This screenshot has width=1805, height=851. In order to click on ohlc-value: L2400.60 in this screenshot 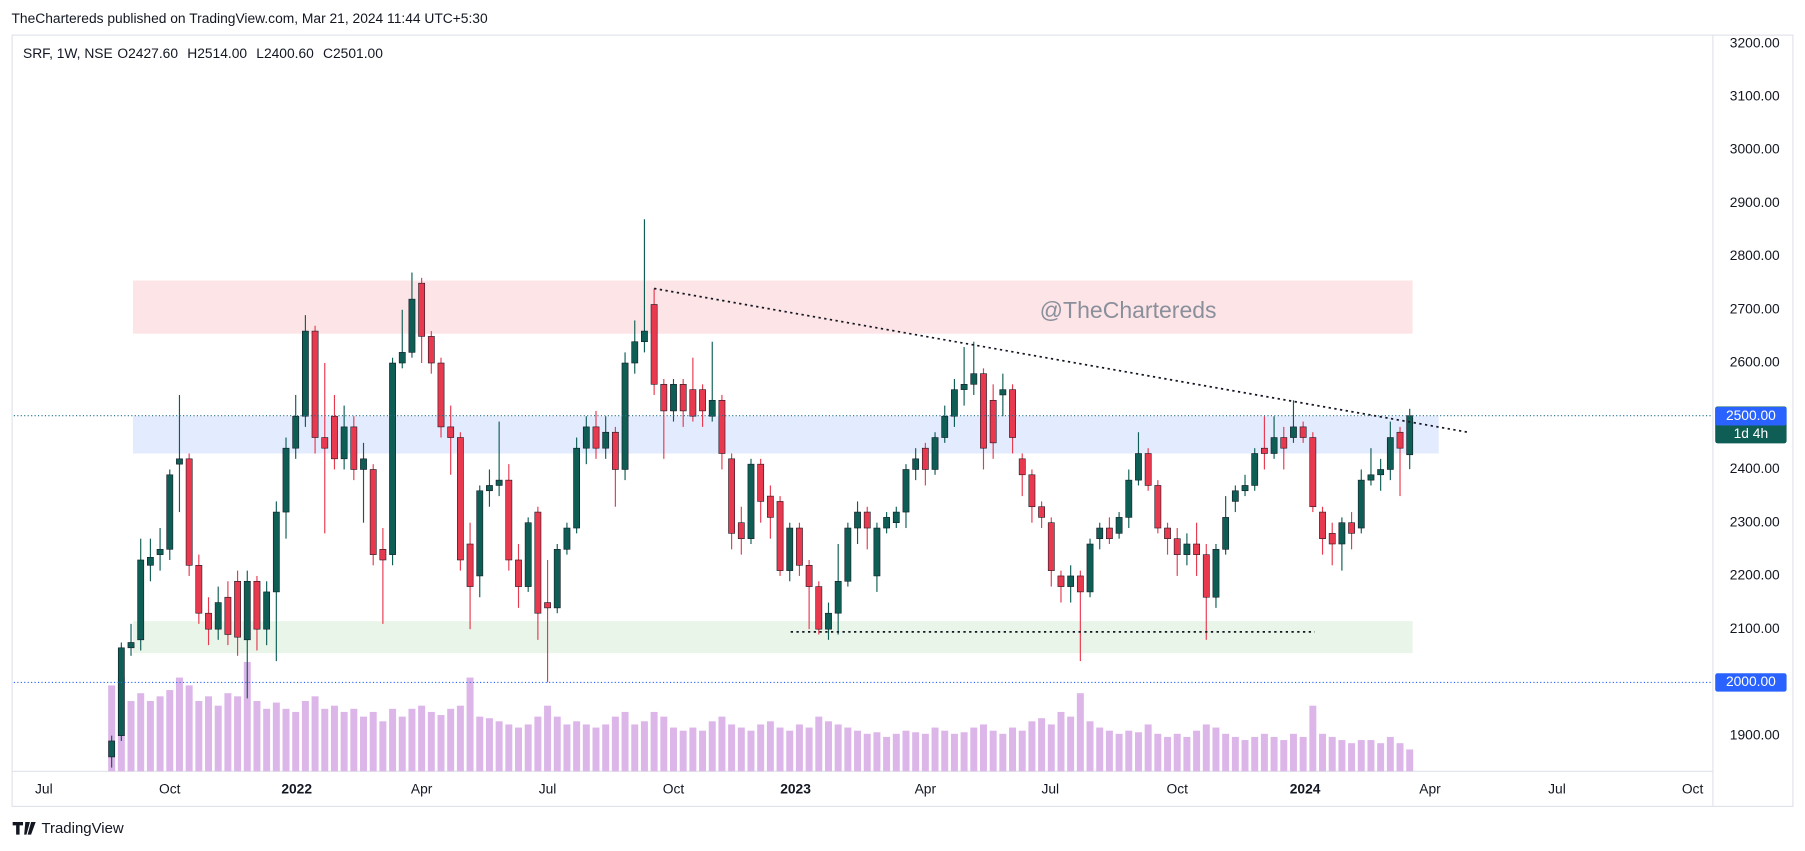, I will do `click(285, 53)`.